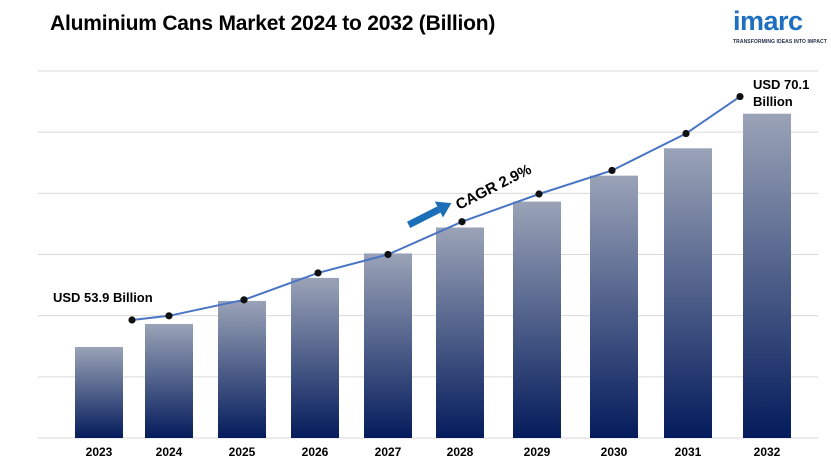  Describe the element at coordinates (460, 332) in the screenshot. I see `bar-2028` at that location.